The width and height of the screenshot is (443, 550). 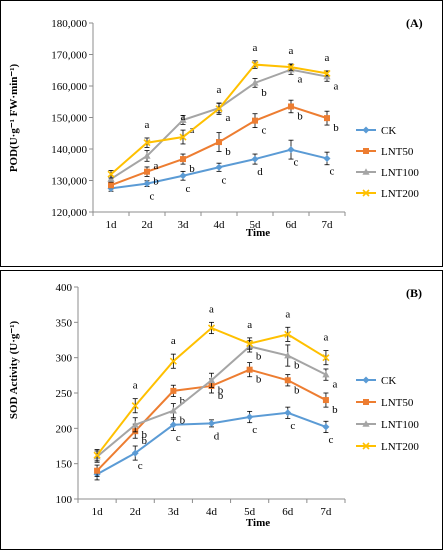 What do you see at coordinates (400, 447) in the screenshot?
I see `panel-b-legend-label: LNT200` at bounding box center [400, 447].